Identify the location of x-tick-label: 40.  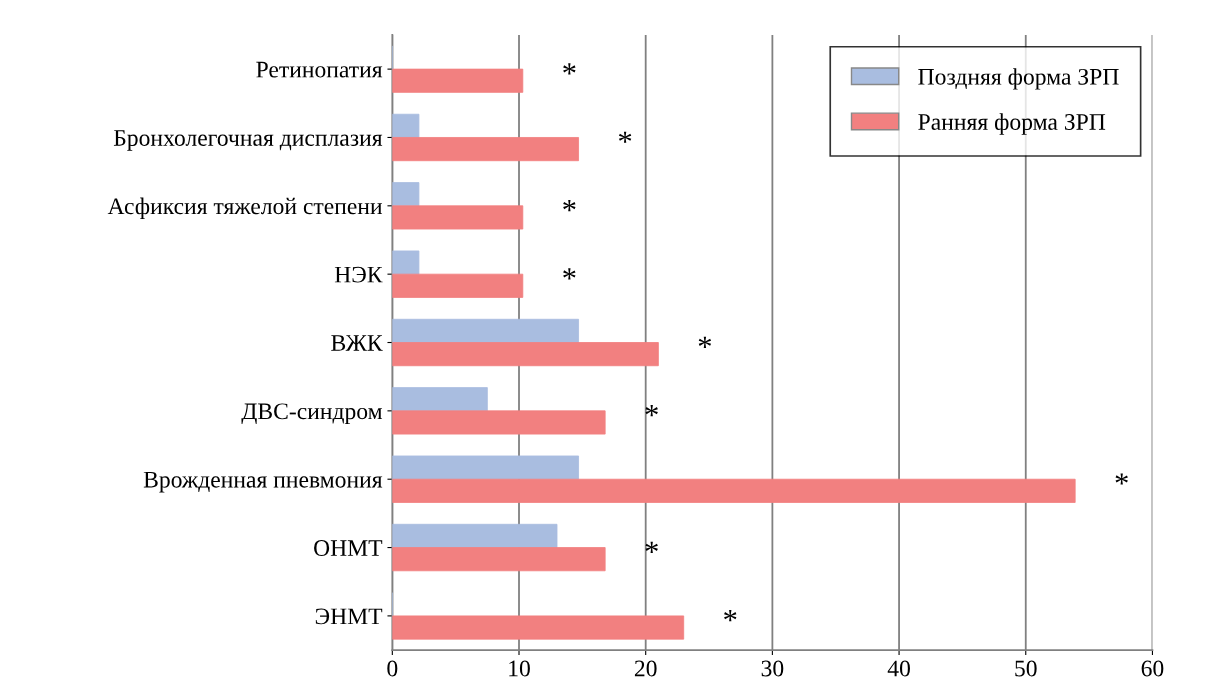
(898, 668).